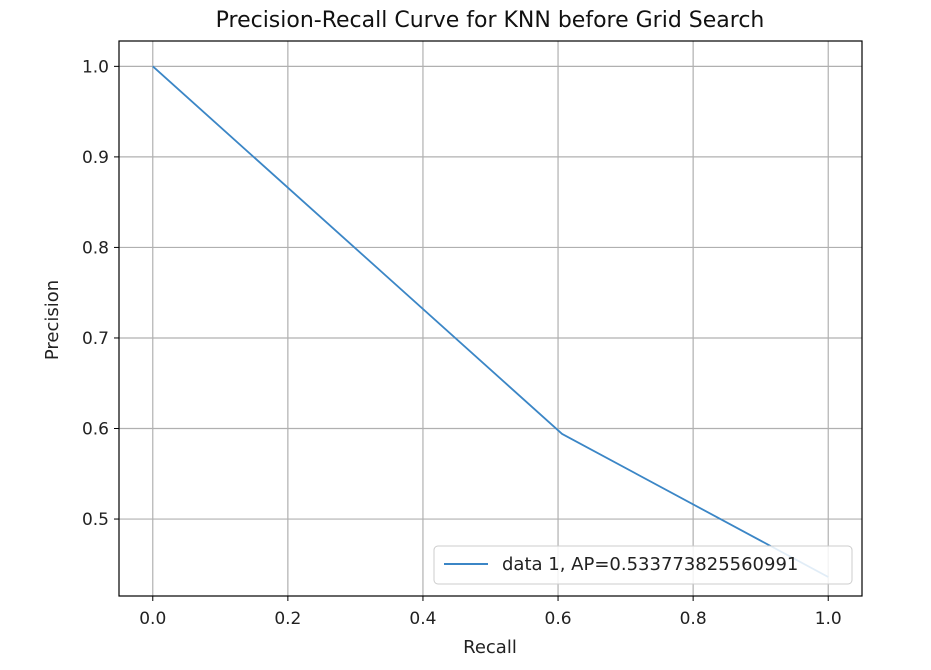 This screenshot has height=670, width=931. What do you see at coordinates (693, 619) in the screenshot?
I see `x-tick-label: 0.8` at bounding box center [693, 619].